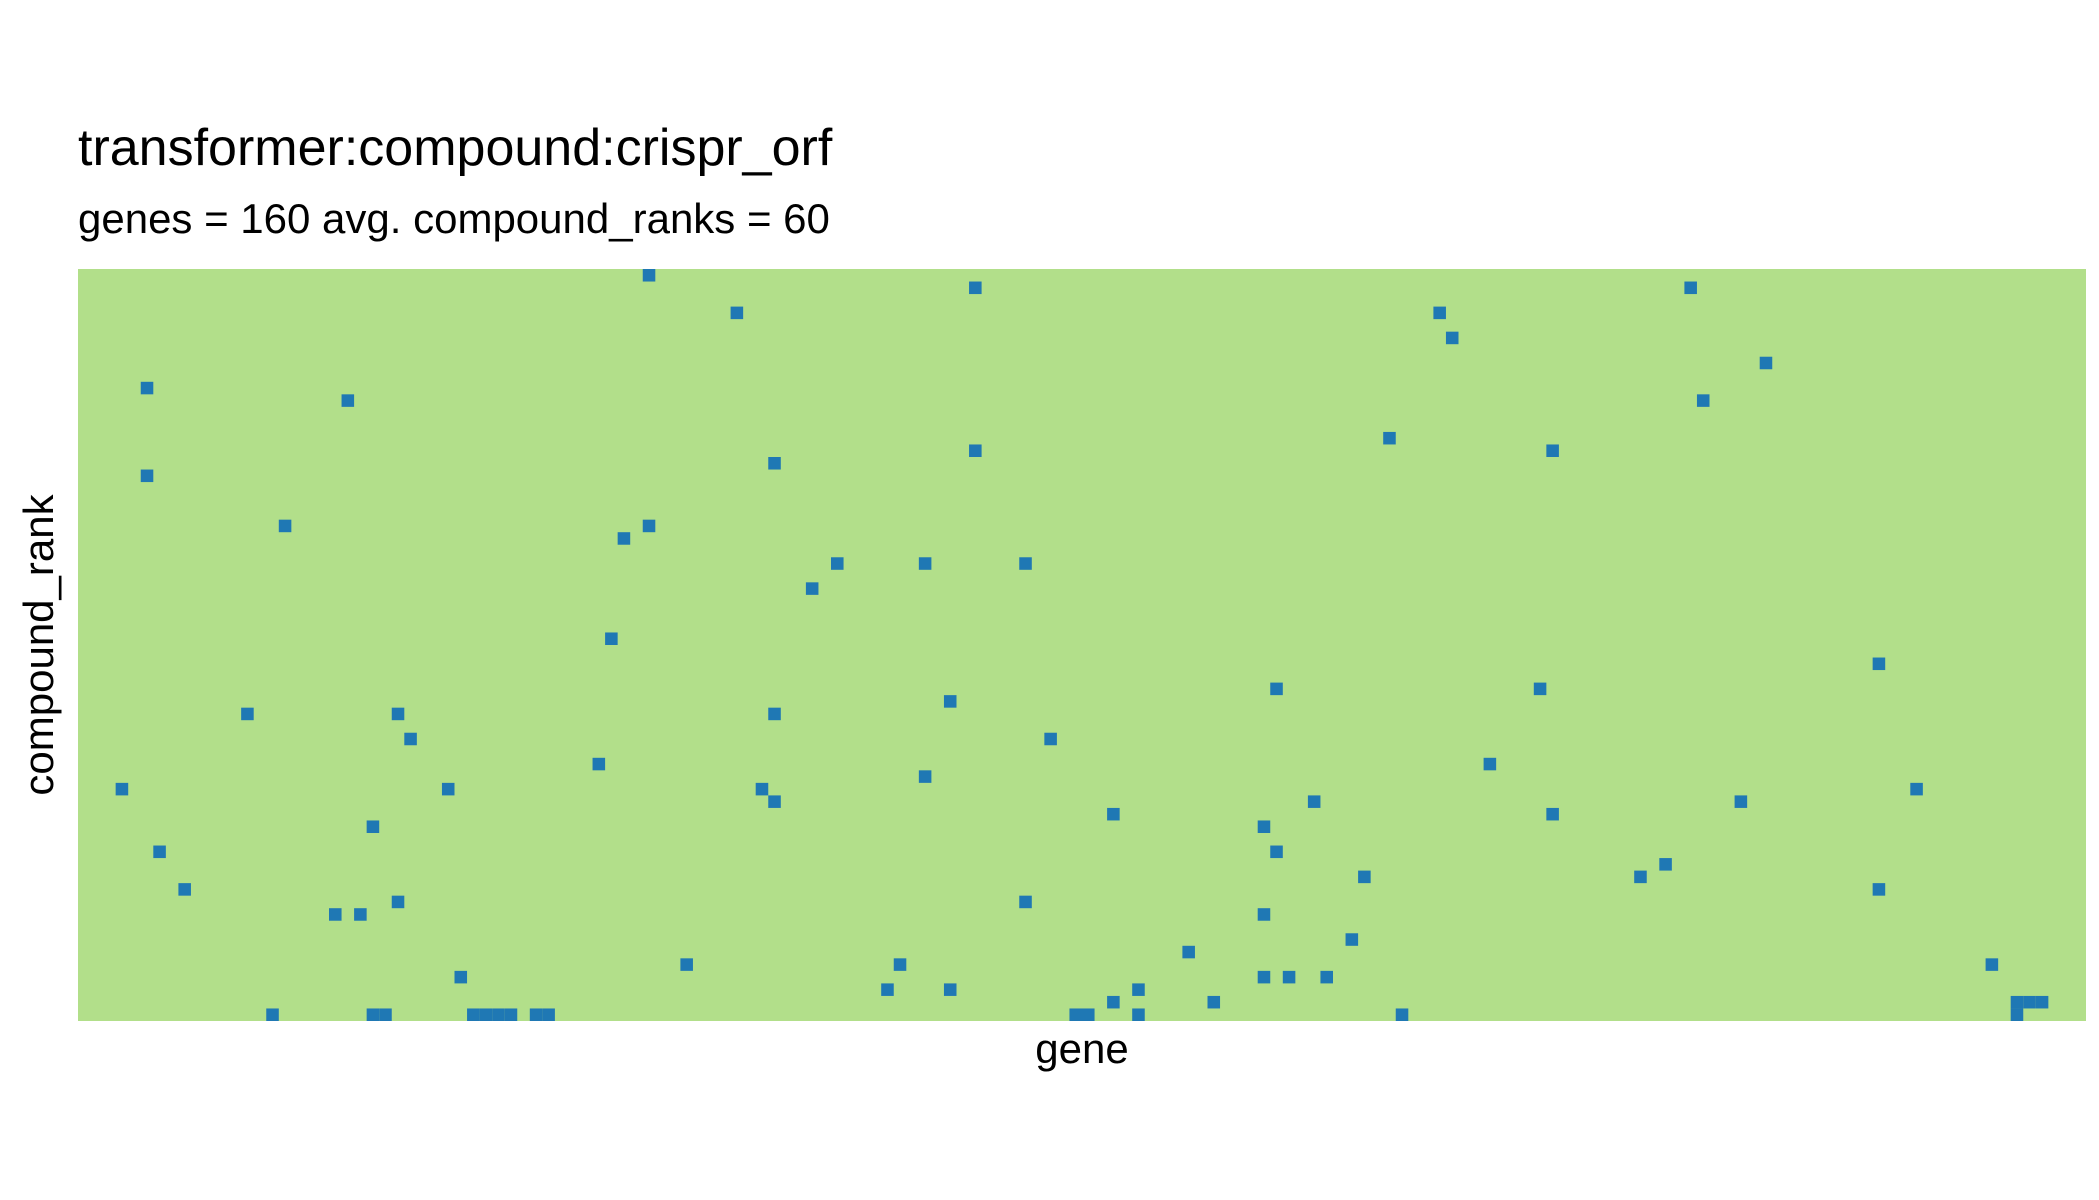 The width and height of the screenshot is (2099, 1200). What do you see at coordinates (454, 218) in the screenshot?
I see `chart-subtitle: genes = 160 avg. compound_ranks = 60` at bounding box center [454, 218].